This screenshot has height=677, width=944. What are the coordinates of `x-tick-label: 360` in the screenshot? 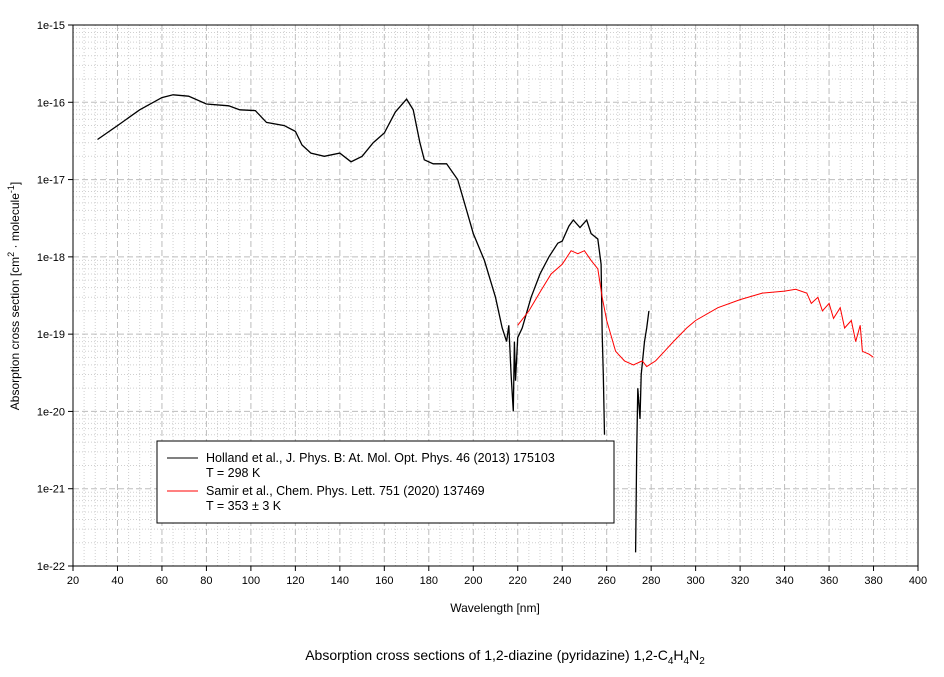 It's located at (829, 581).